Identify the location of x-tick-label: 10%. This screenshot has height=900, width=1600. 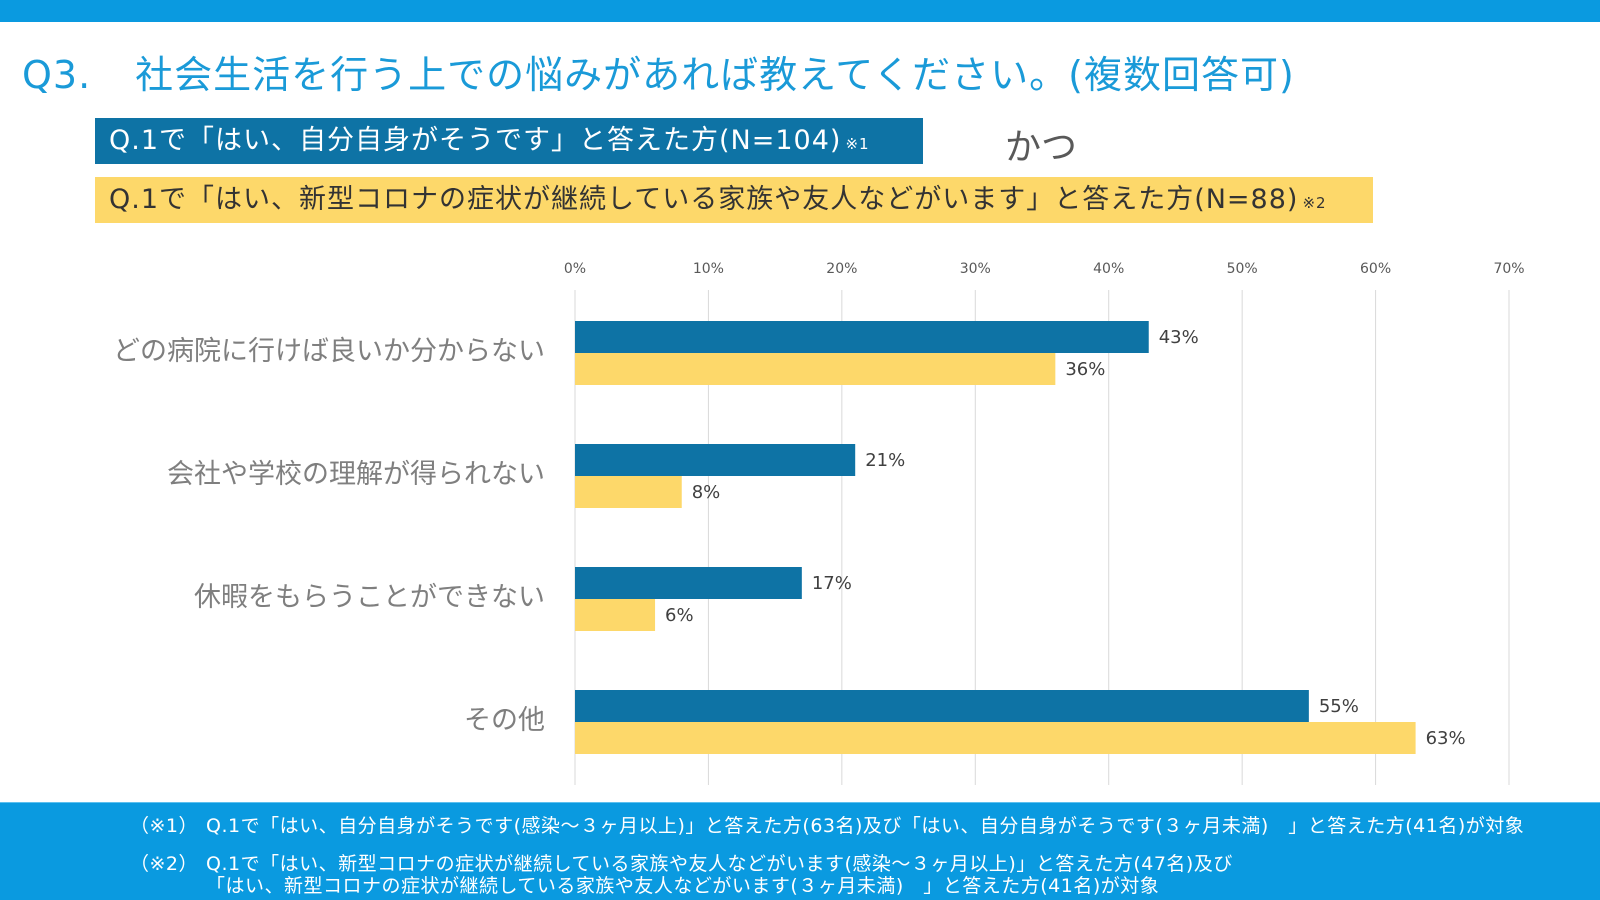
(708, 269).